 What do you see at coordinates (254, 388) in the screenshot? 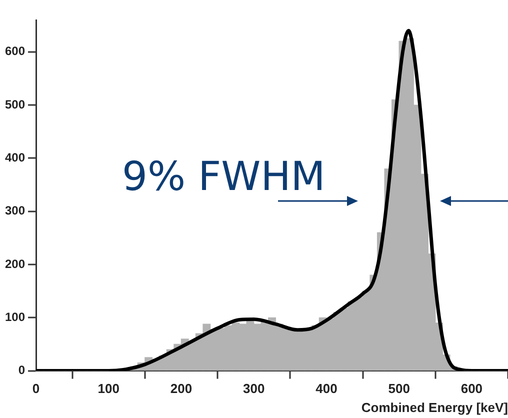
I see `x-tick-label: 300` at bounding box center [254, 388].